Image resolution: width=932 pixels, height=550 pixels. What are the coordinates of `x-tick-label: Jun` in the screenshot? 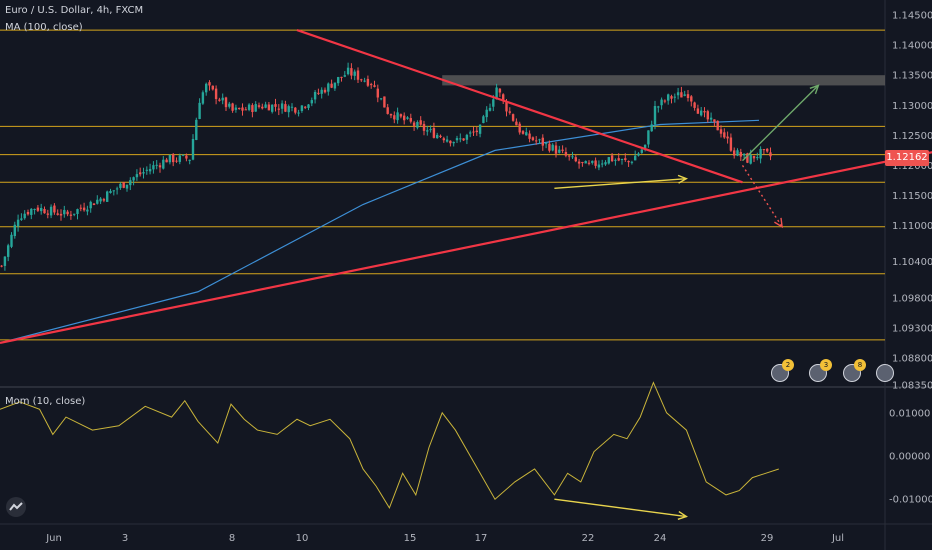 It's located at (53, 538).